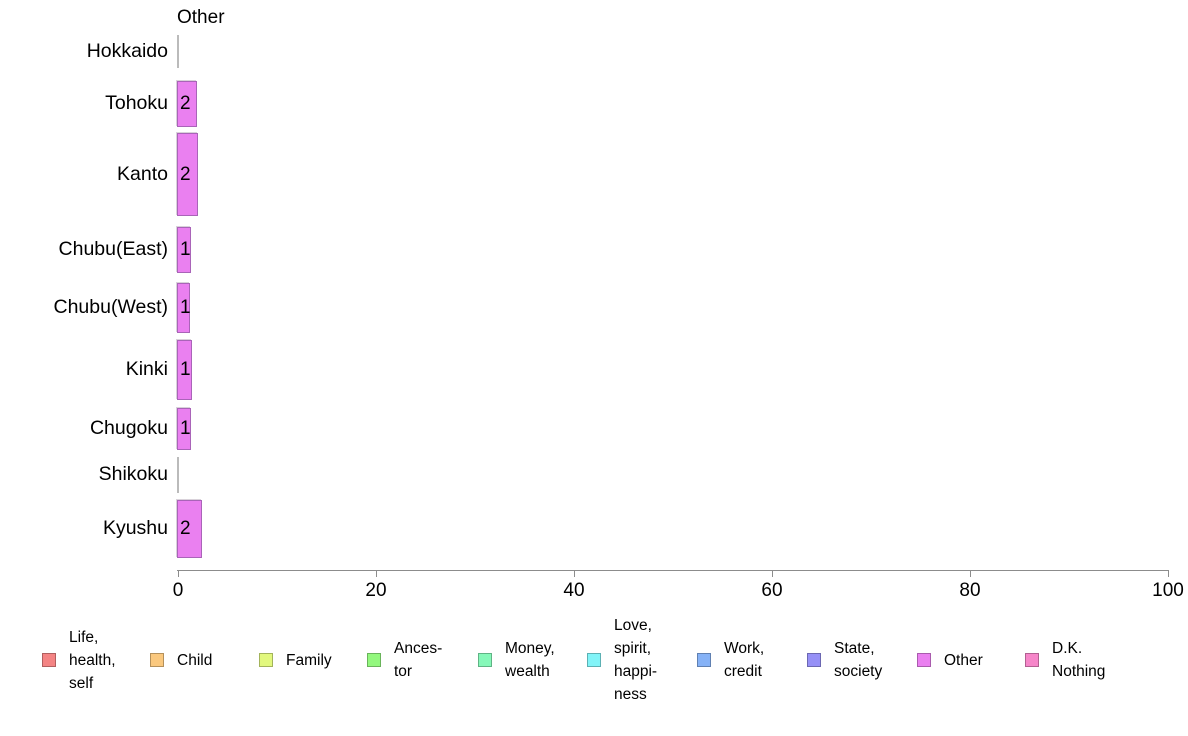 This screenshot has height=736, width=1188. I want to click on category-label: Tohoku, so click(136, 103).